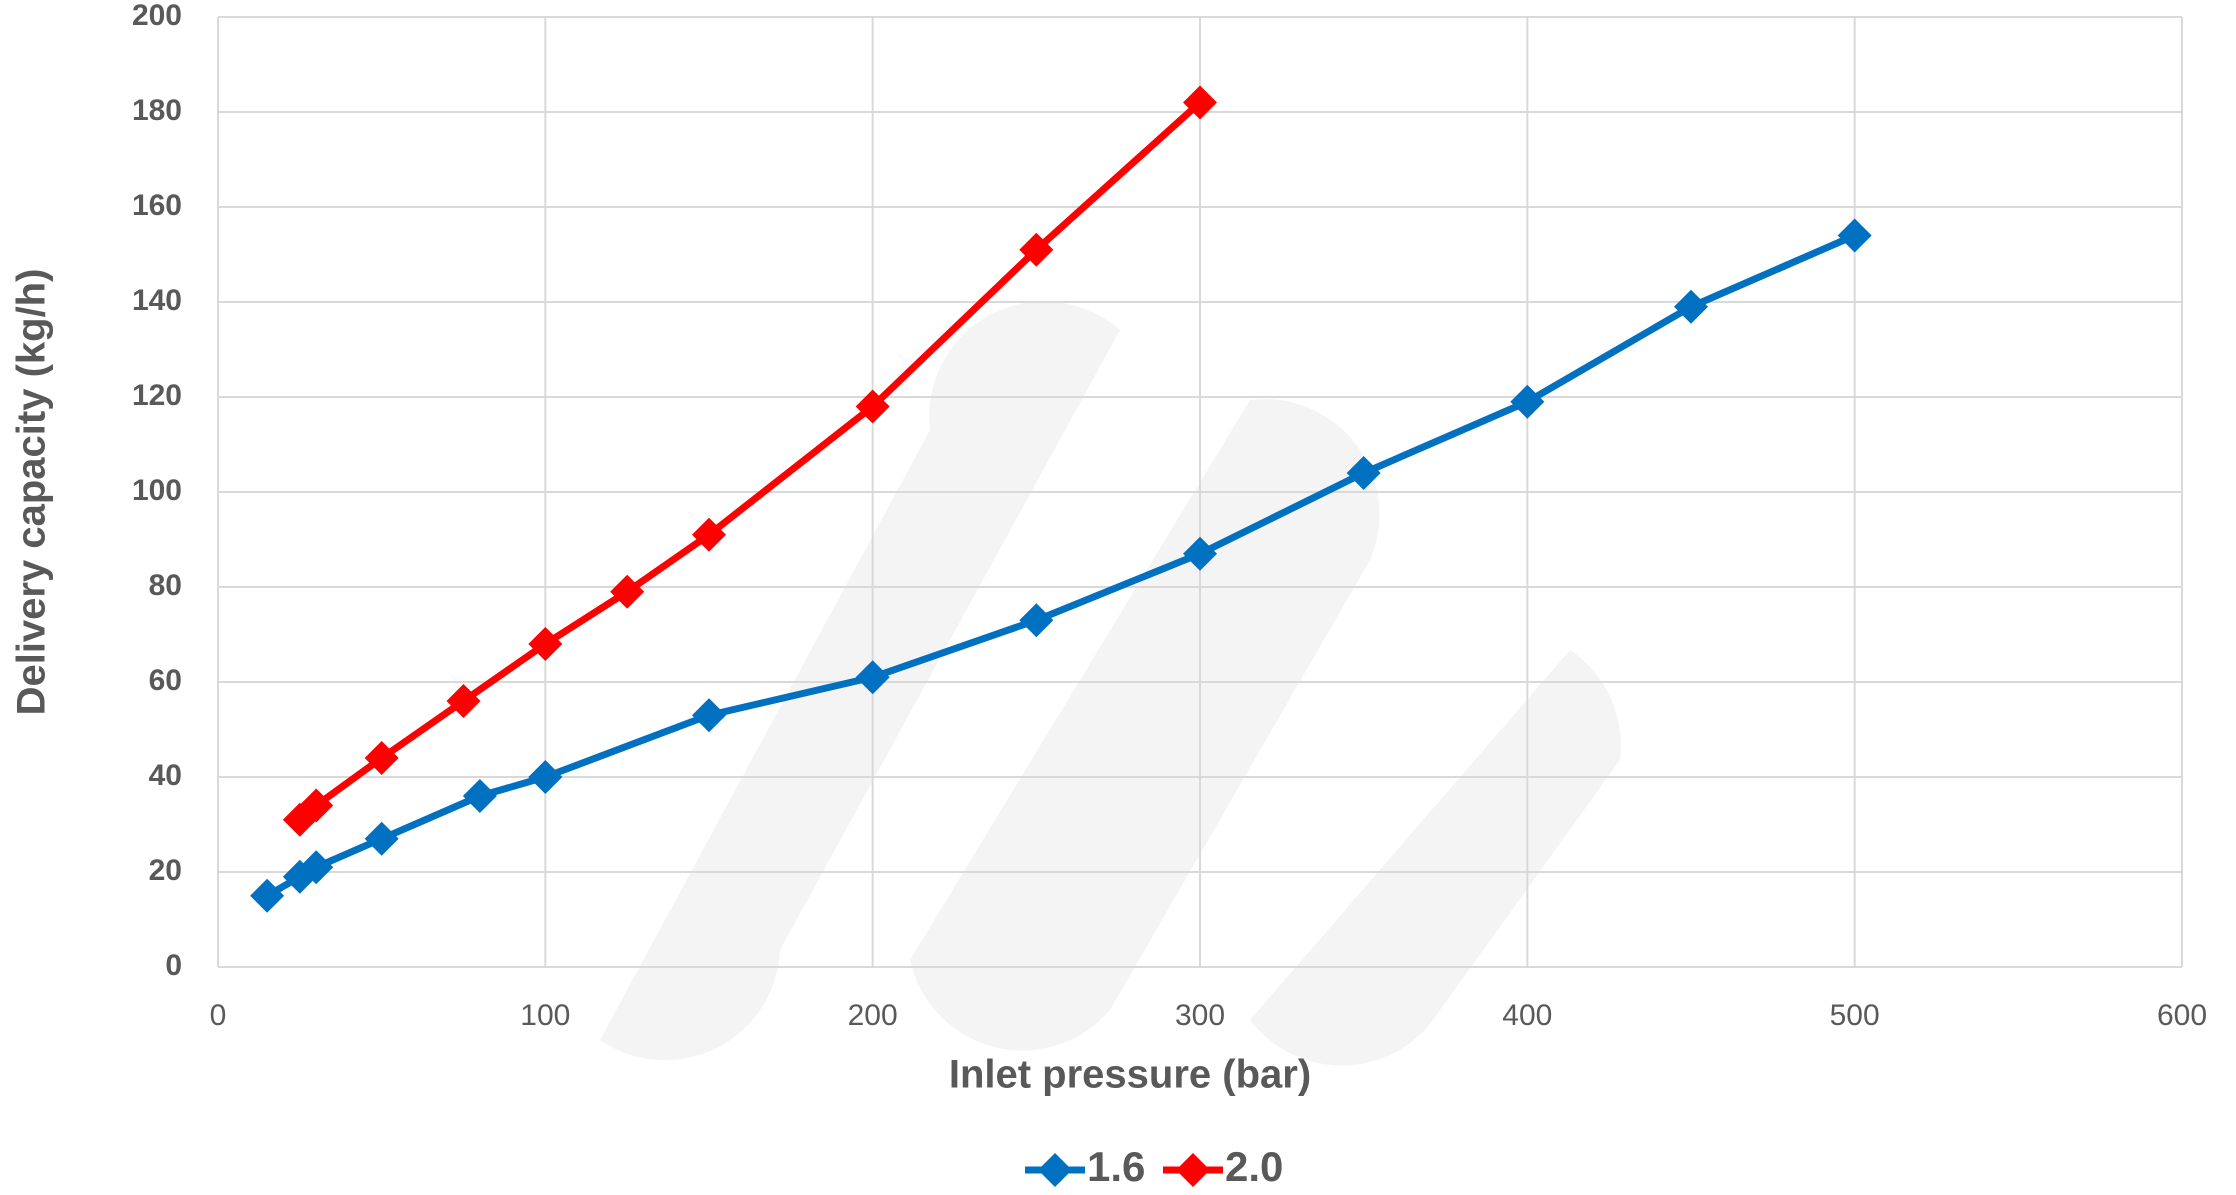  What do you see at coordinates (1254, 1166) in the screenshot?
I see `legend-label: 2.0` at bounding box center [1254, 1166].